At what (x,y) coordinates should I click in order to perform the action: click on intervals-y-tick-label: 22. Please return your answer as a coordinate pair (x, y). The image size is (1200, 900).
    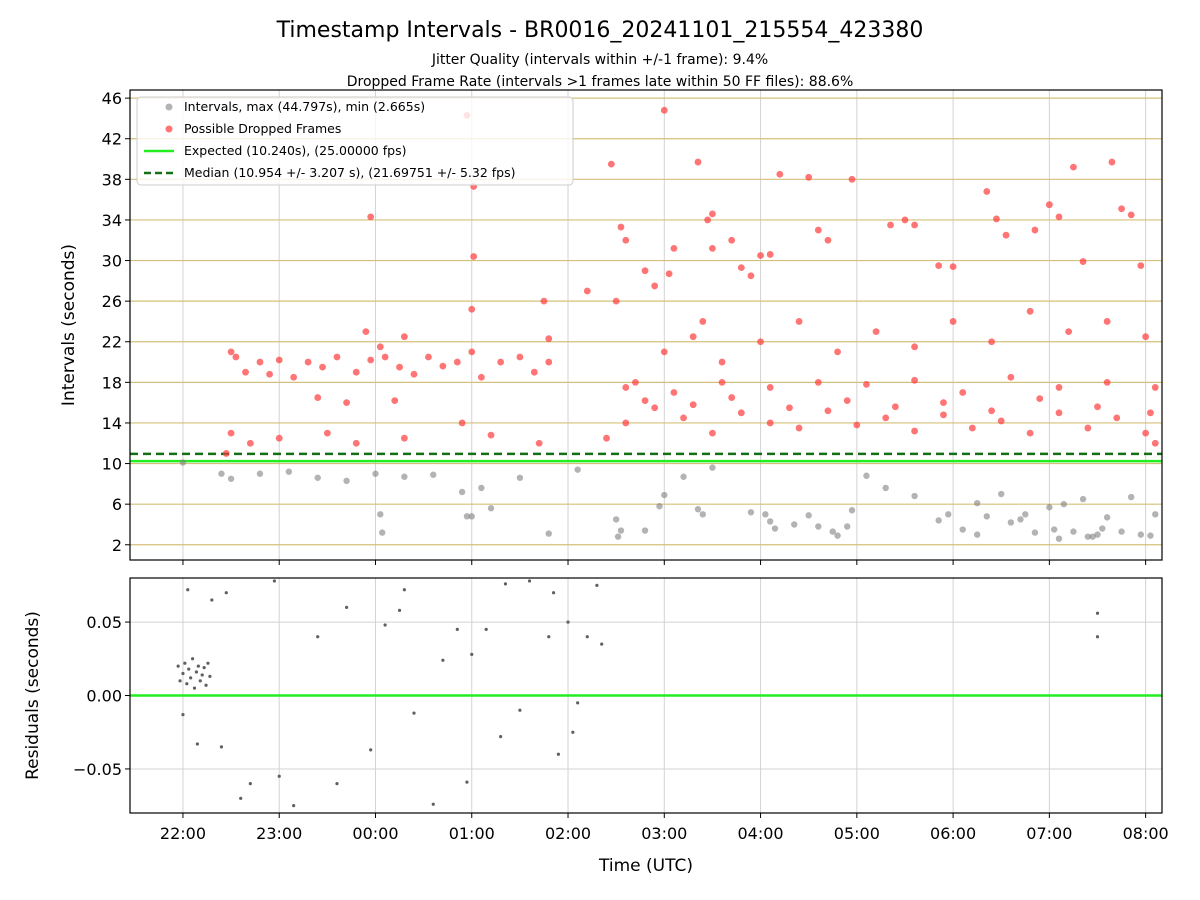
    Looking at the image, I should click on (112, 342).